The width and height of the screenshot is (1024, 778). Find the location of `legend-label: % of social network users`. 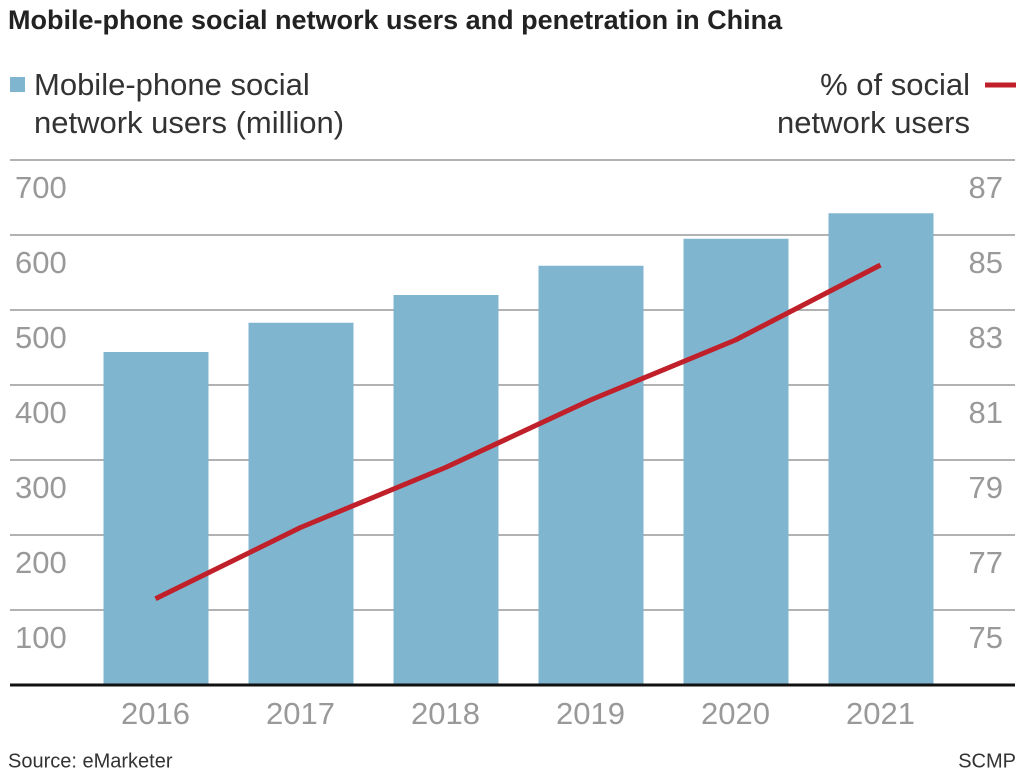

legend-label: % of social network users is located at coordinates (873, 103).